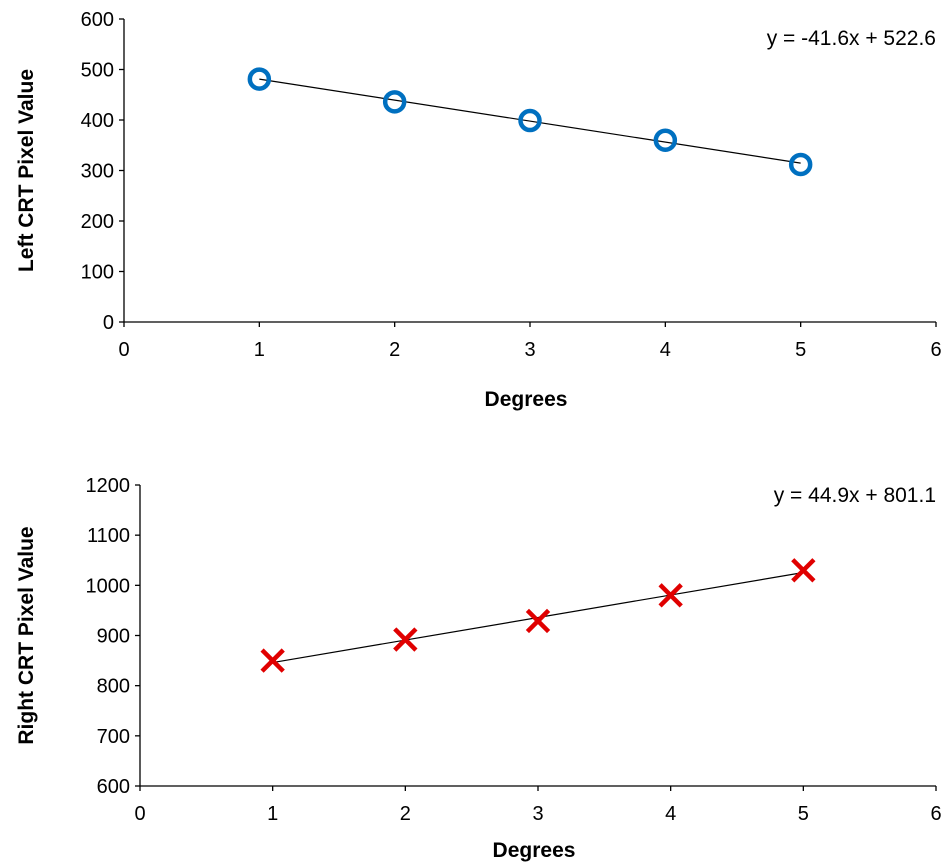 Image resolution: width=946 pixels, height=867 pixels. Describe the element at coordinates (108, 486) in the screenshot. I see `y-tick-label: 1200` at that location.